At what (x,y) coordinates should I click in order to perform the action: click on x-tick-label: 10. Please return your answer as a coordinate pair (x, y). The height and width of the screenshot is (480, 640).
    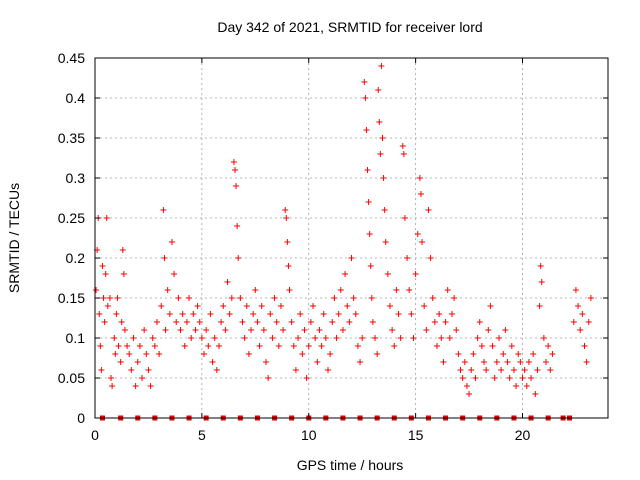
    Looking at the image, I should click on (309, 435).